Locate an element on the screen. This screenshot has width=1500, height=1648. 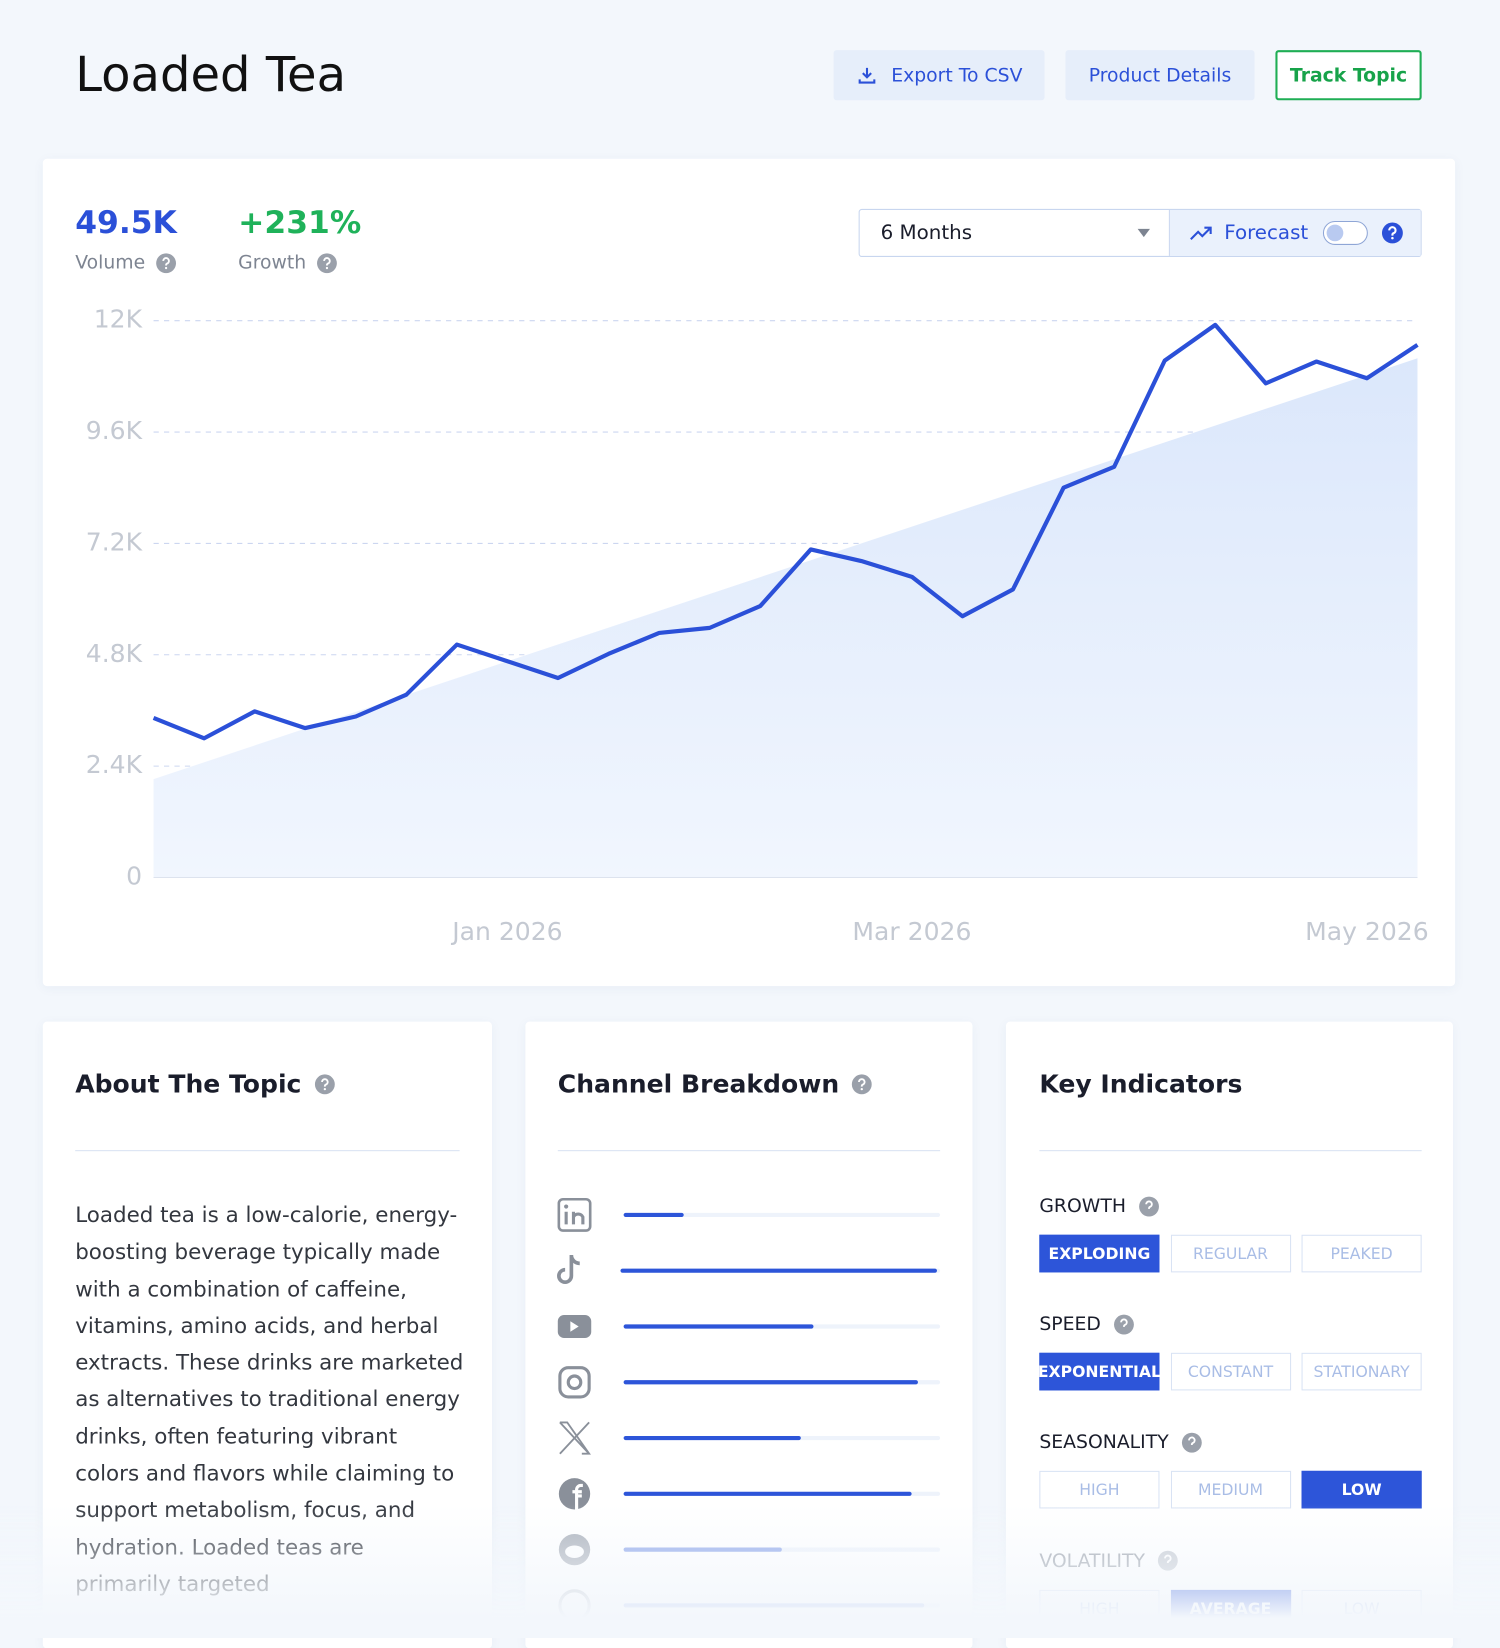
period-label: 6 Months is located at coordinates (926, 233).